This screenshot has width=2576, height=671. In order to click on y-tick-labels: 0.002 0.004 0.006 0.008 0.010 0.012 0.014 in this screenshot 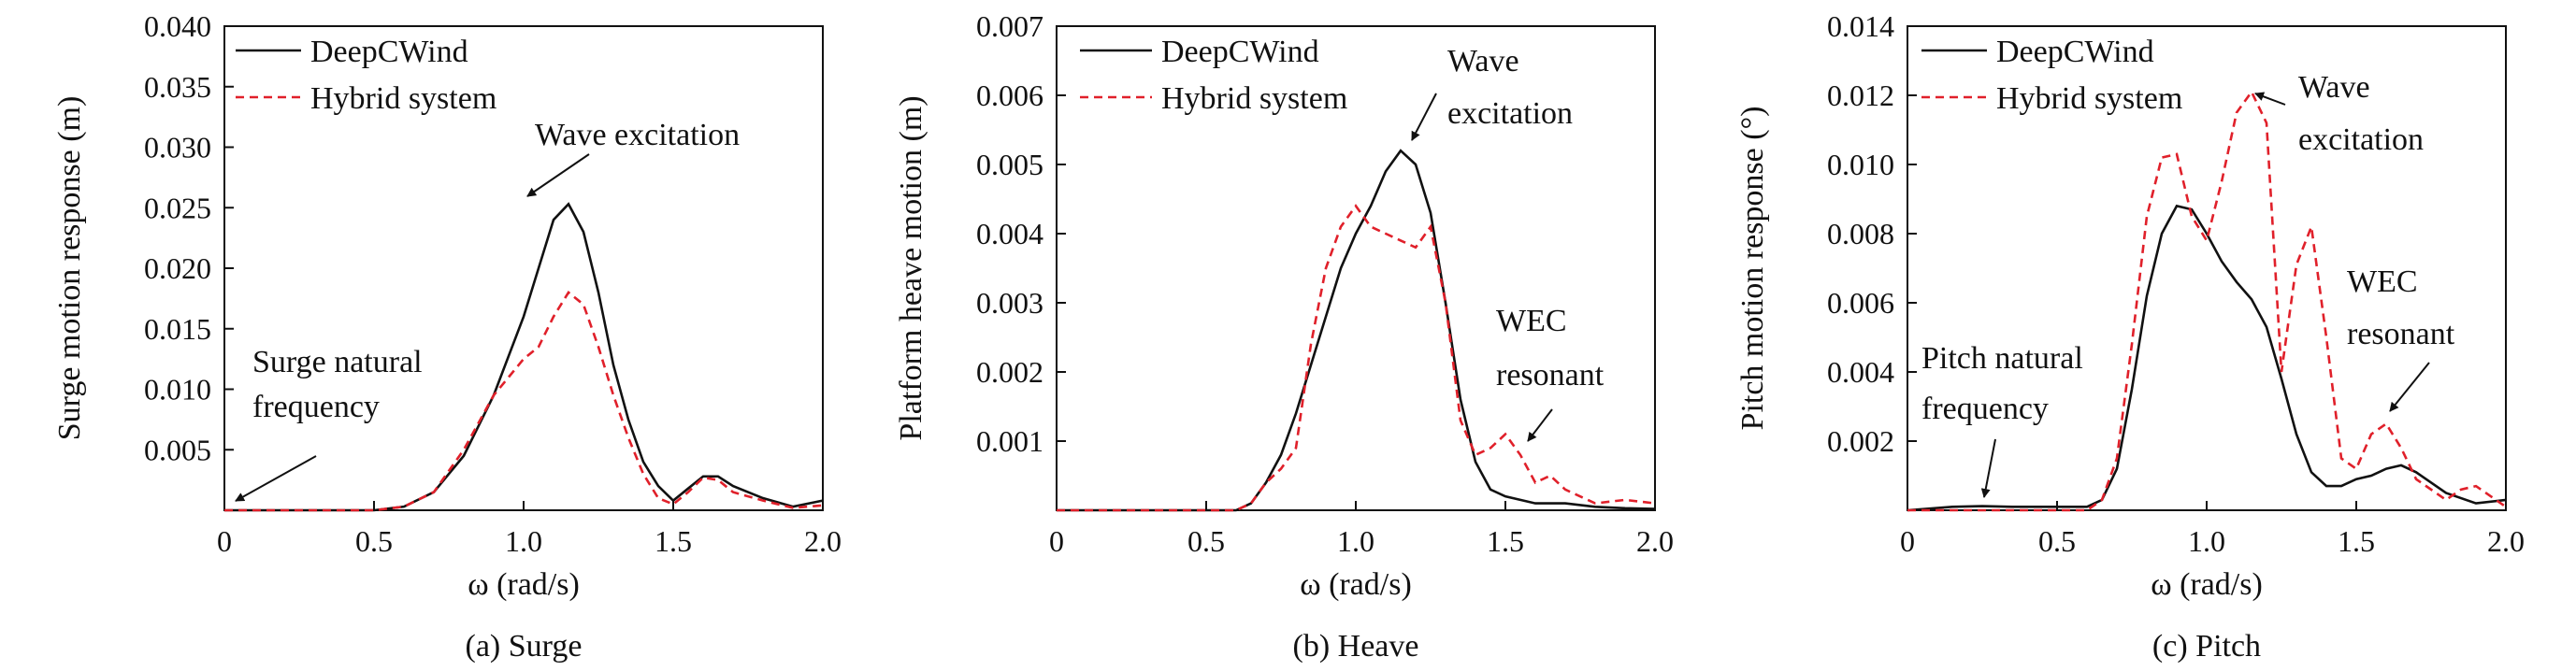, I will do `click(1861, 234)`.